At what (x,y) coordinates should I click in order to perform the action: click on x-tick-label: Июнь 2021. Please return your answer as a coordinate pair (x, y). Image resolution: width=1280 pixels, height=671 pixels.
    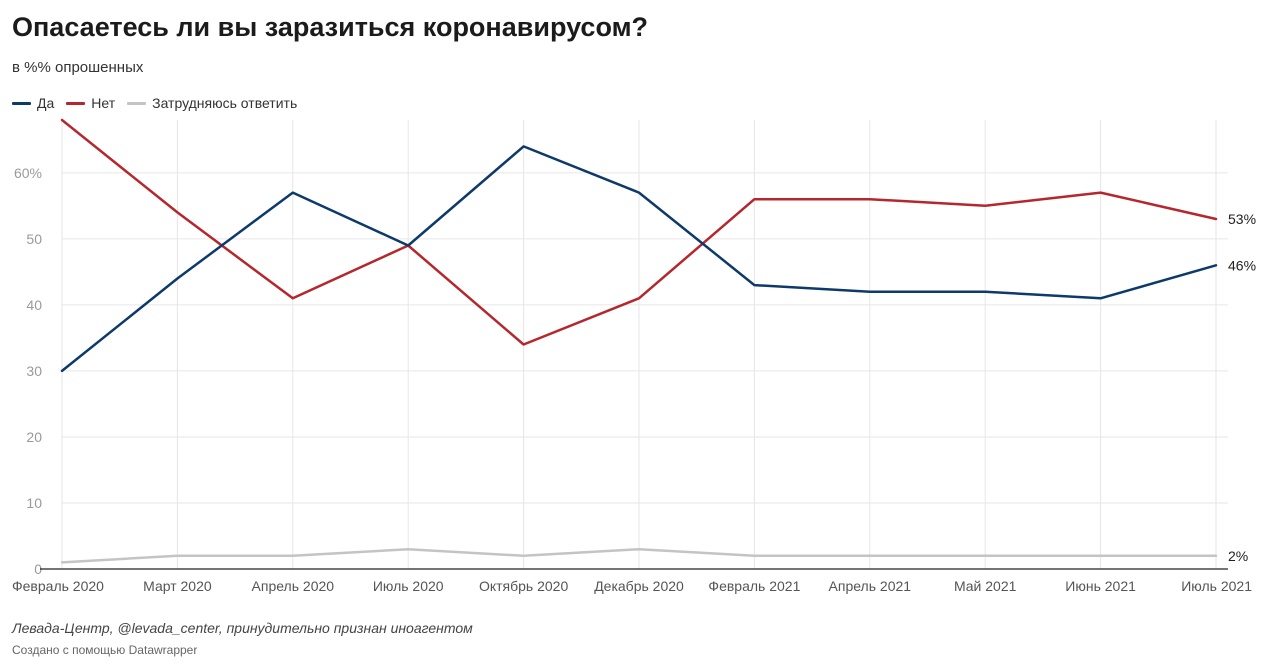
    Looking at the image, I should click on (1100, 586).